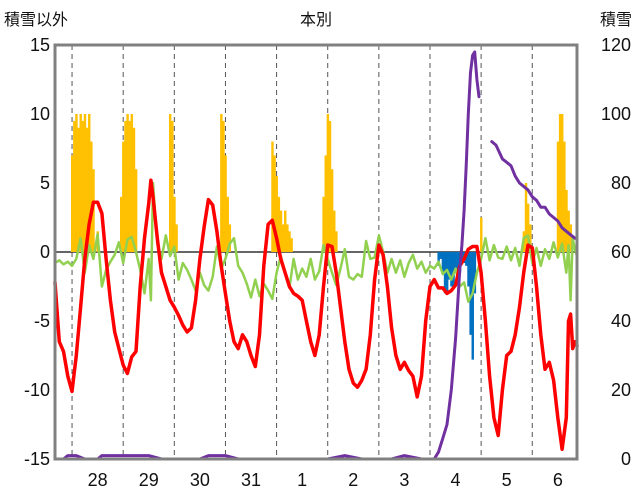 The width and height of the screenshot is (636, 501). Describe the element at coordinates (40, 45) in the screenshot. I see `left-tick-label: 15` at that location.